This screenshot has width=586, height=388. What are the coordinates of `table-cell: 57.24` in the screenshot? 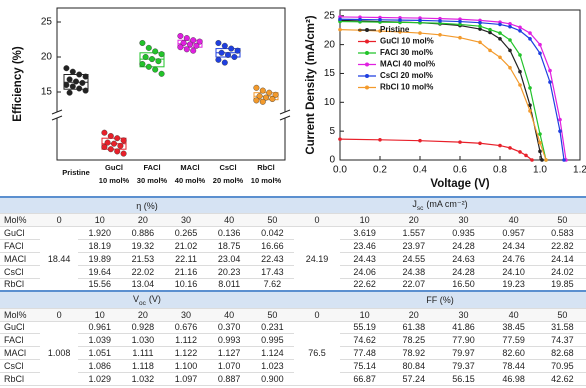 It's located at (414, 379).